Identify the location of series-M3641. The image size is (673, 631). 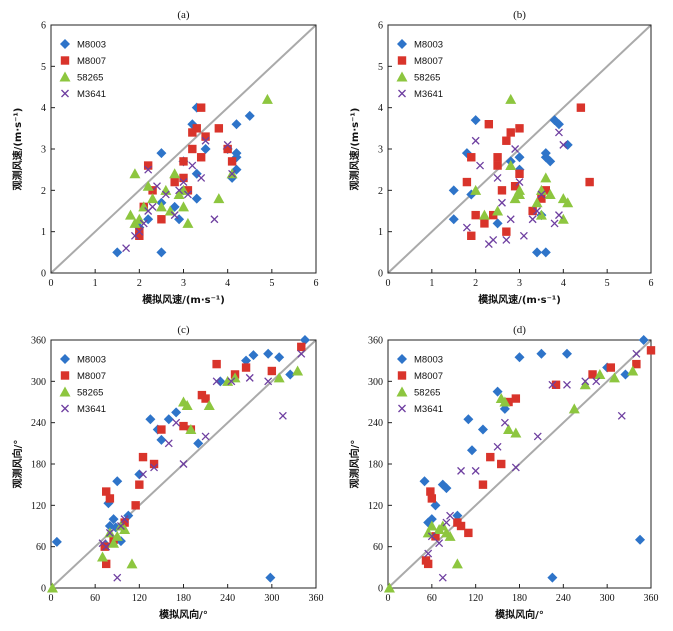
(202, 465).